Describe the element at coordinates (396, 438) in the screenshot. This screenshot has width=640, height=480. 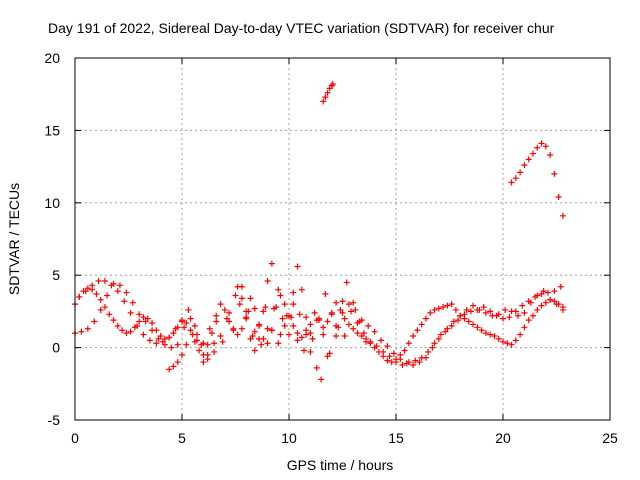
I see `x-tick-label: 15` at that location.